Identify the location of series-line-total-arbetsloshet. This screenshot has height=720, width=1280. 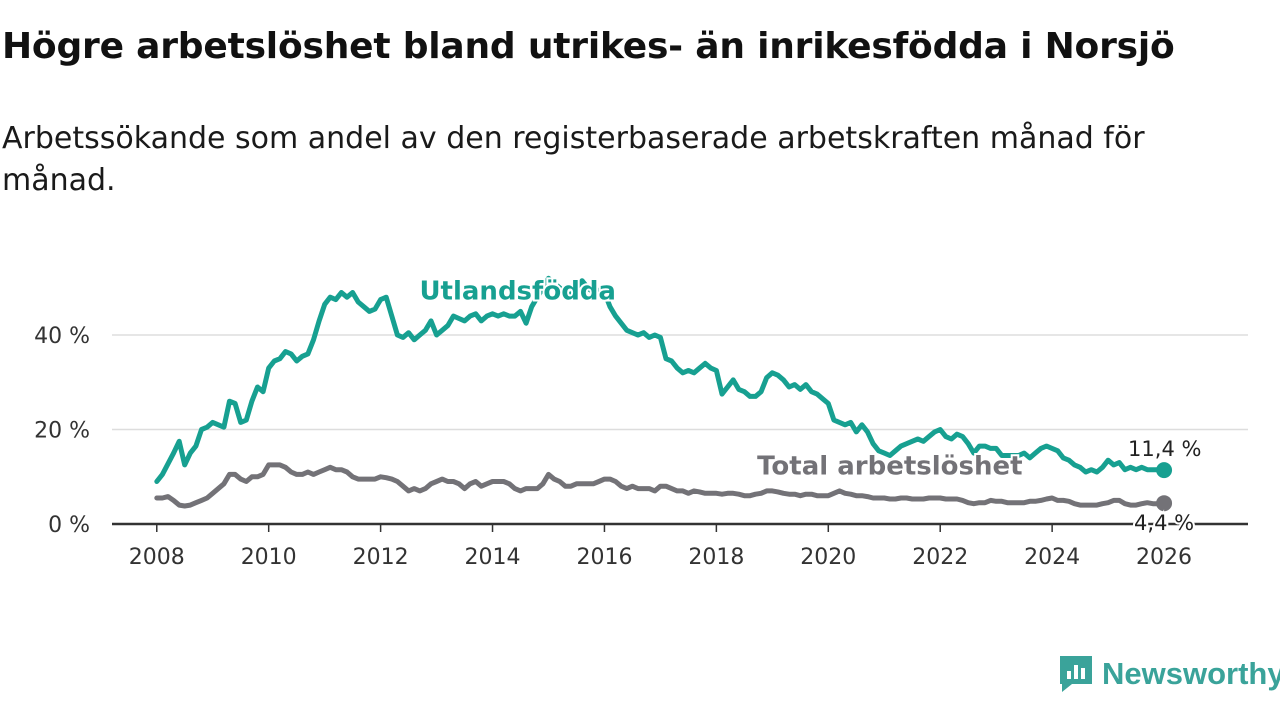
(660, 485).